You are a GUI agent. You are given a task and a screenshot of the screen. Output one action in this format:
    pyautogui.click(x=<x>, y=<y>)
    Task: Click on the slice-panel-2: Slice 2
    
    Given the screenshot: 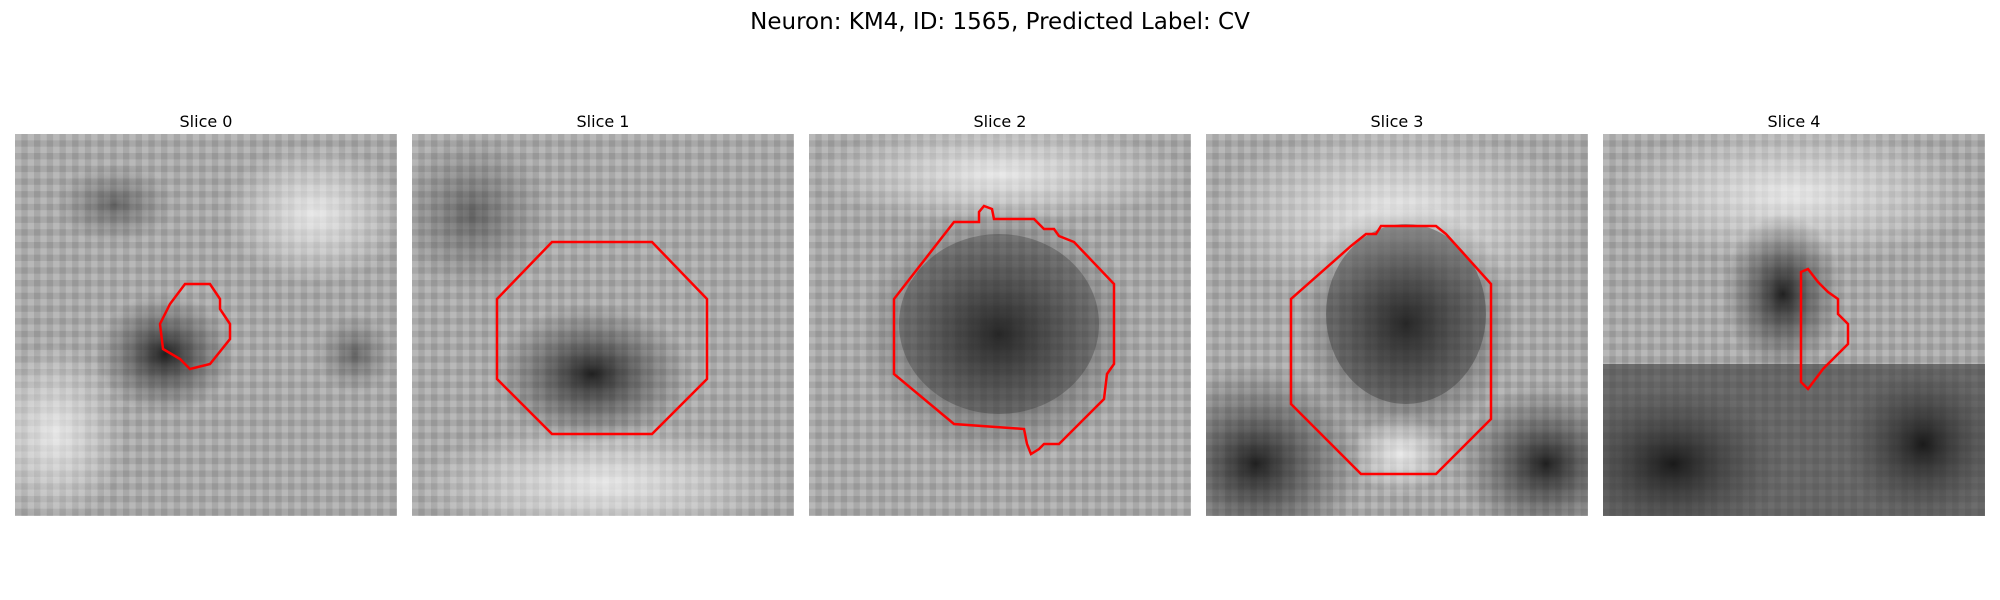 What is the action you would take?
    pyautogui.click(x=1000, y=315)
    